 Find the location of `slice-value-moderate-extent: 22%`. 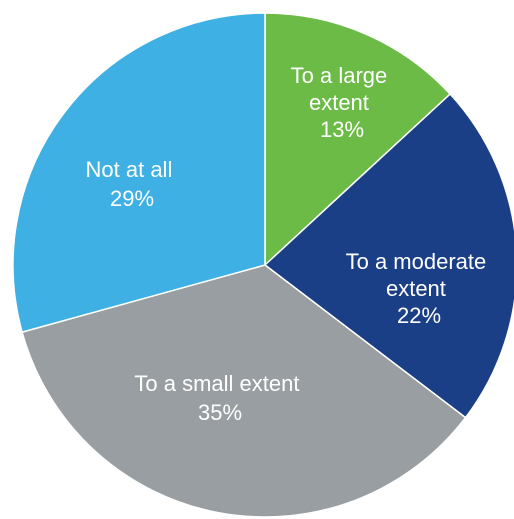

slice-value-moderate-extent: 22% is located at coordinates (419, 315).